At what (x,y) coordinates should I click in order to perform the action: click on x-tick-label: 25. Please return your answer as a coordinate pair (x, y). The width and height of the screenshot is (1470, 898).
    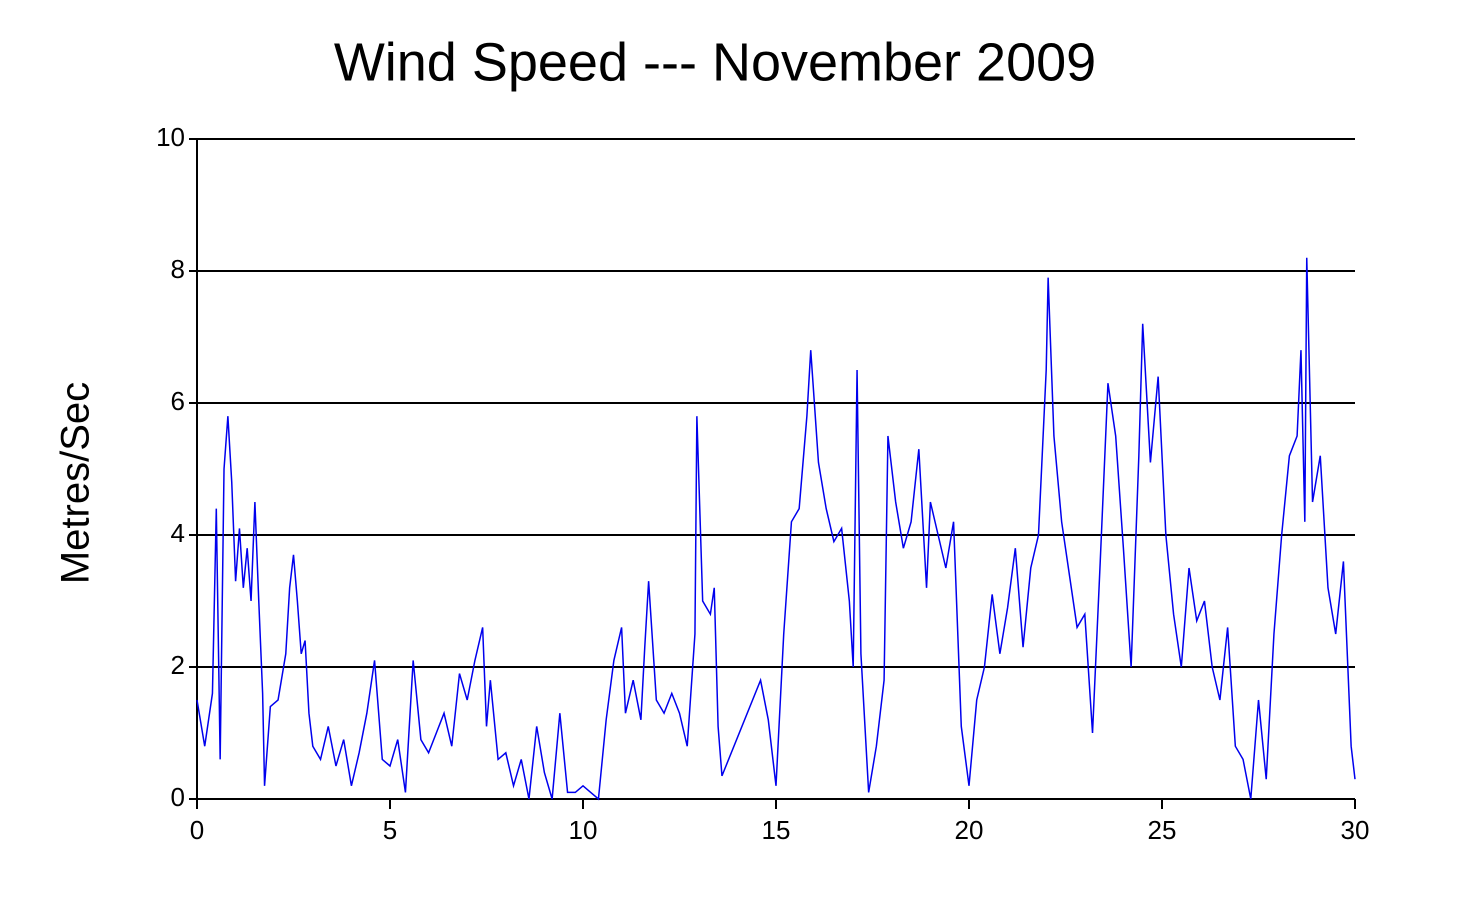
    Looking at the image, I should click on (1162, 830).